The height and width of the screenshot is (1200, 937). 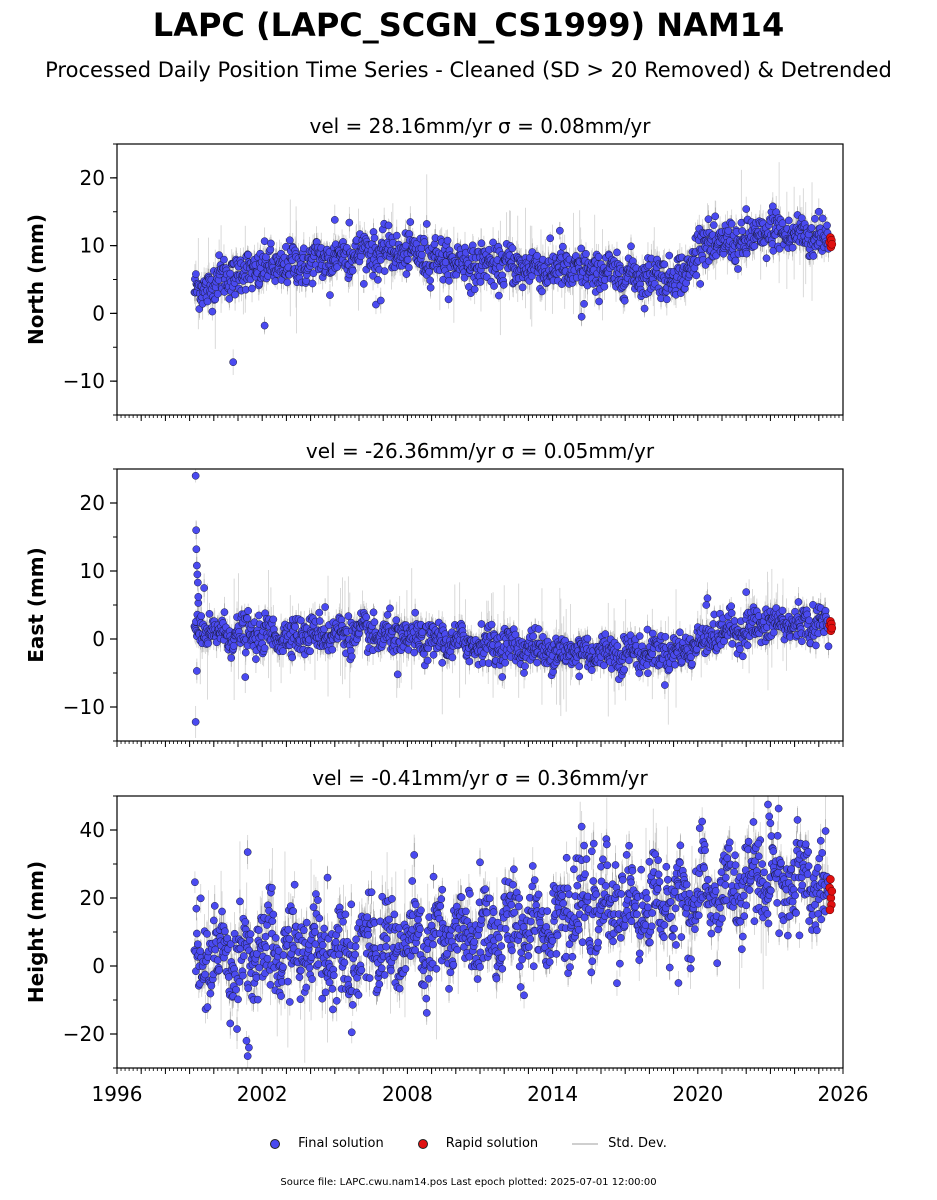 What do you see at coordinates (468, 25) in the screenshot?
I see `chart-main-title: LAPC (LAPC_SCGN_CS1999) NAM14` at bounding box center [468, 25].